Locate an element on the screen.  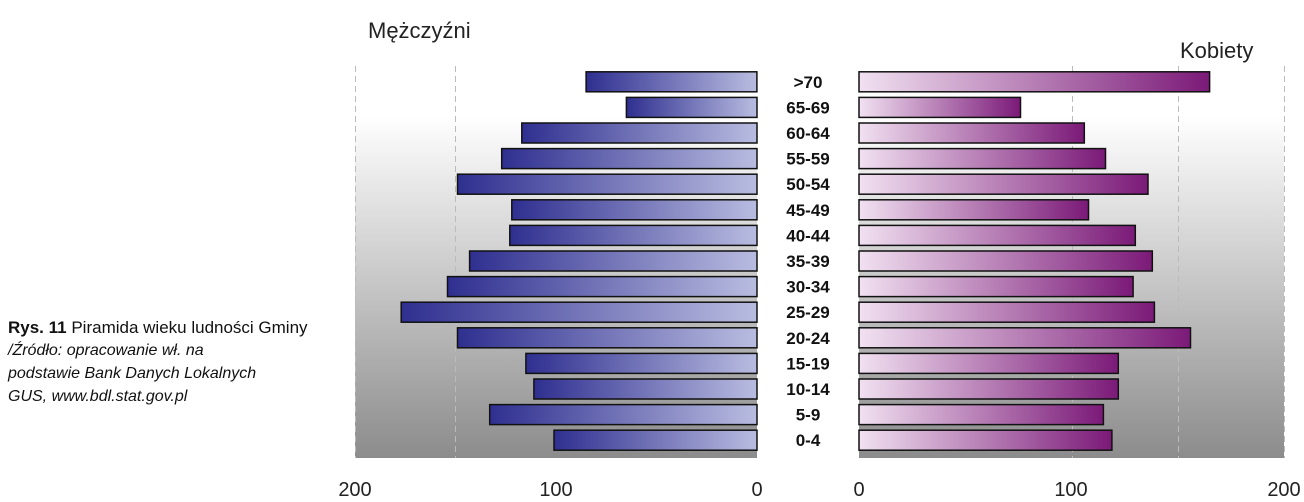
male-tick-100: 100 is located at coordinates (555, 490).